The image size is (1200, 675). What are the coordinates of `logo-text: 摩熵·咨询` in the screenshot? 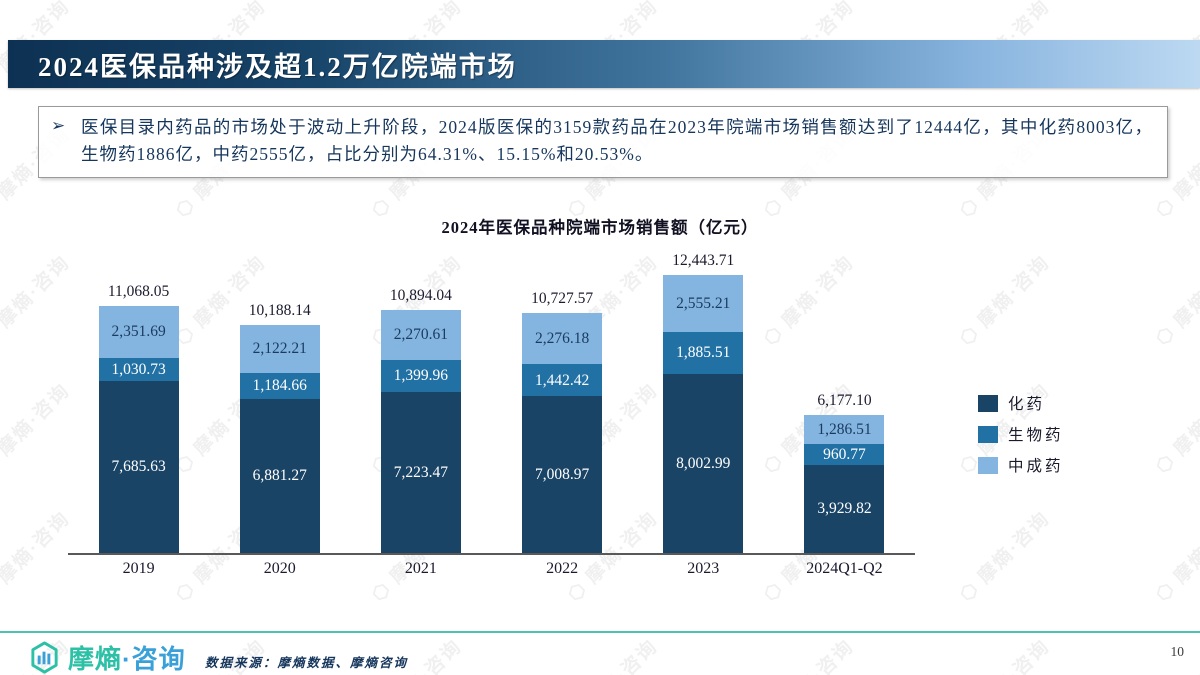 It's located at (127, 657).